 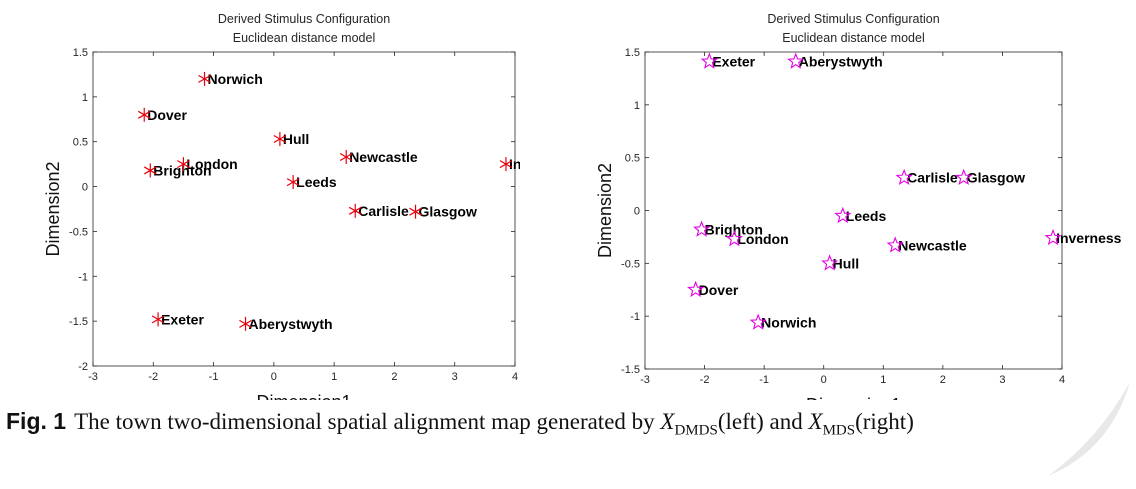 What do you see at coordinates (83, 367) in the screenshot?
I see `y-tick-label: -2` at bounding box center [83, 367].